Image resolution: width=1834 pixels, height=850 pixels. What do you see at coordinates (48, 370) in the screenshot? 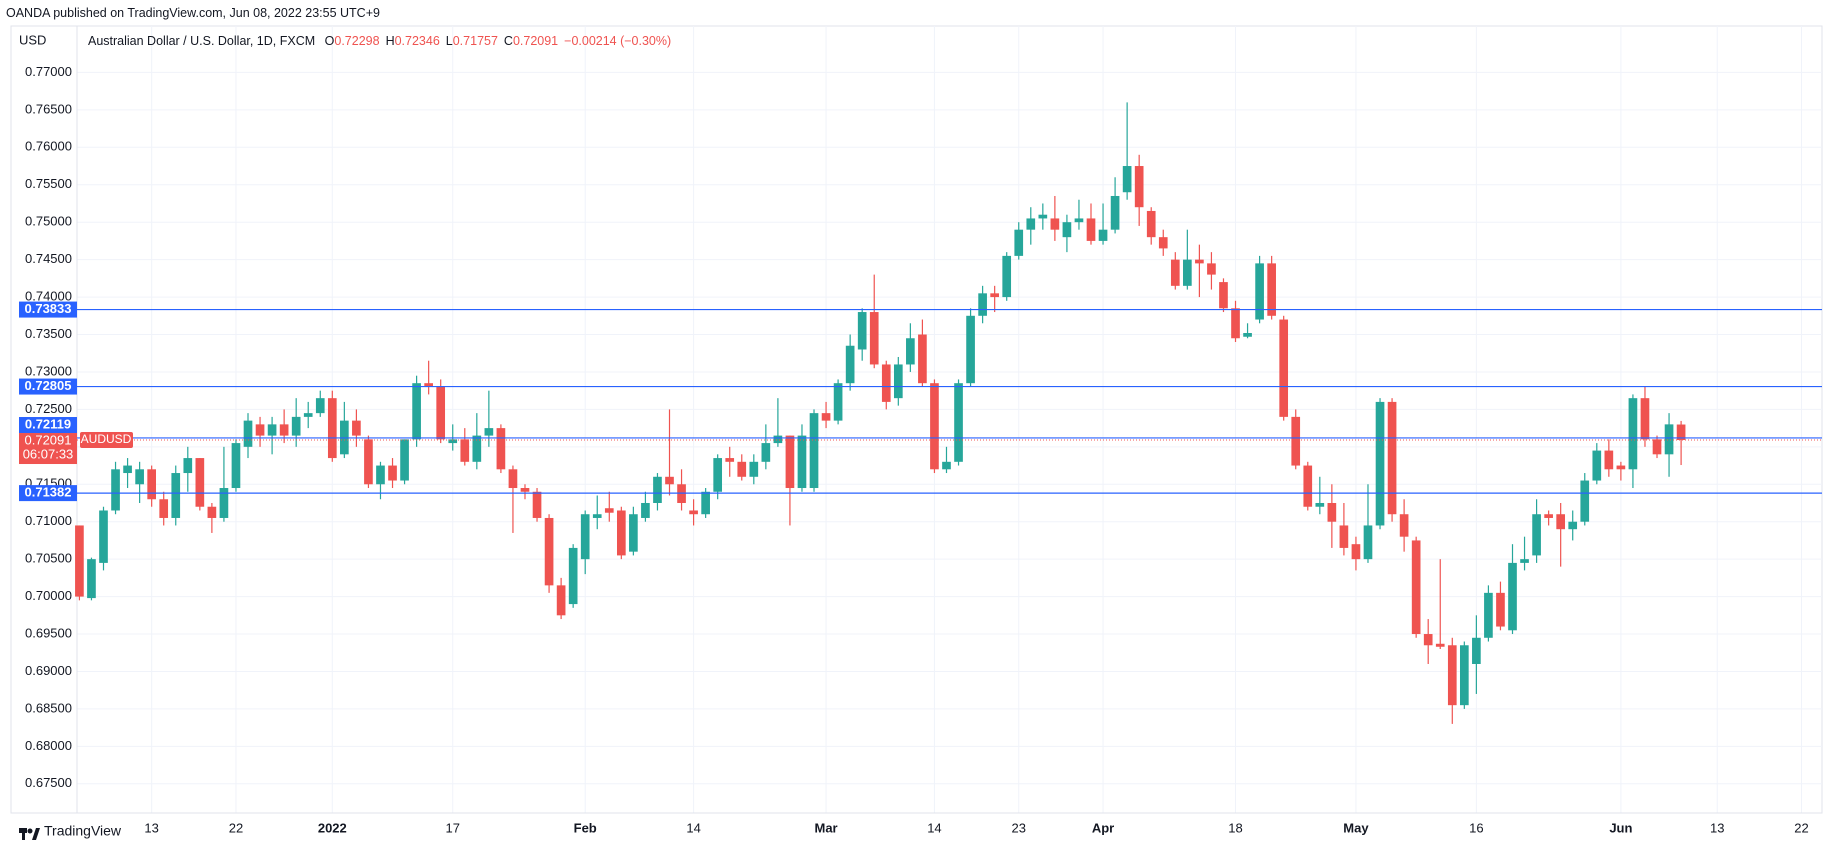
I see `y-tick-label: 0.73000` at bounding box center [48, 370].